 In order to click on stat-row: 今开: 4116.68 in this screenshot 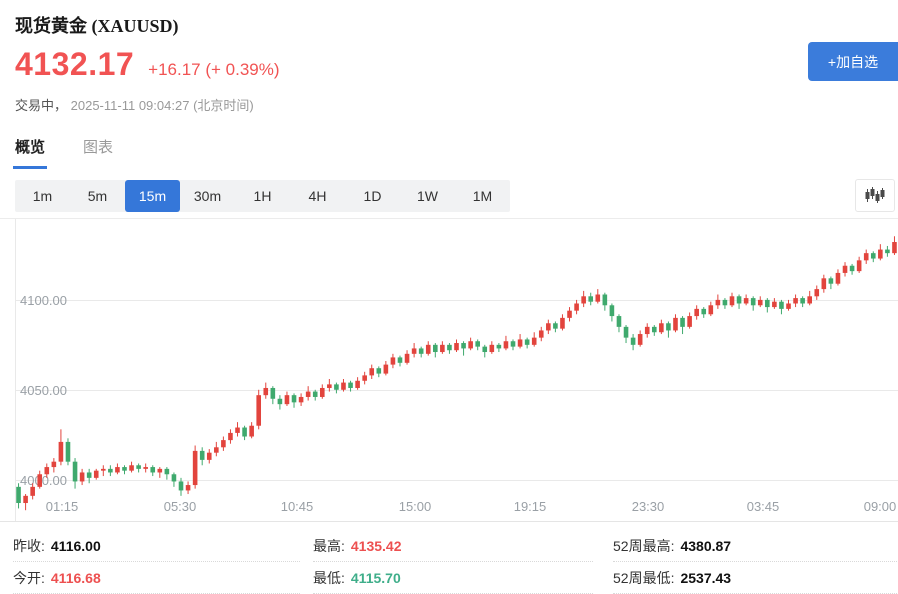, I will do `click(156, 578)`.